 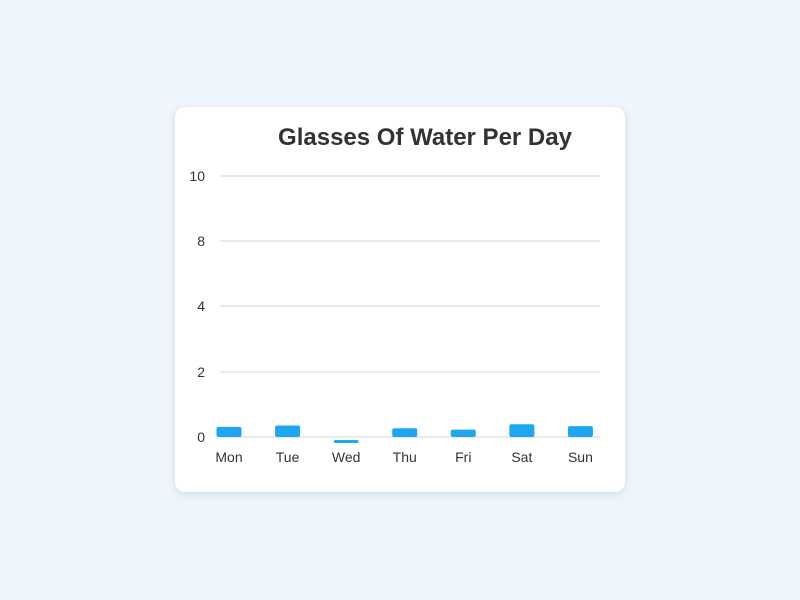 What do you see at coordinates (425, 137) in the screenshot?
I see `chart-title: Glasses Of Water Per Day` at bounding box center [425, 137].